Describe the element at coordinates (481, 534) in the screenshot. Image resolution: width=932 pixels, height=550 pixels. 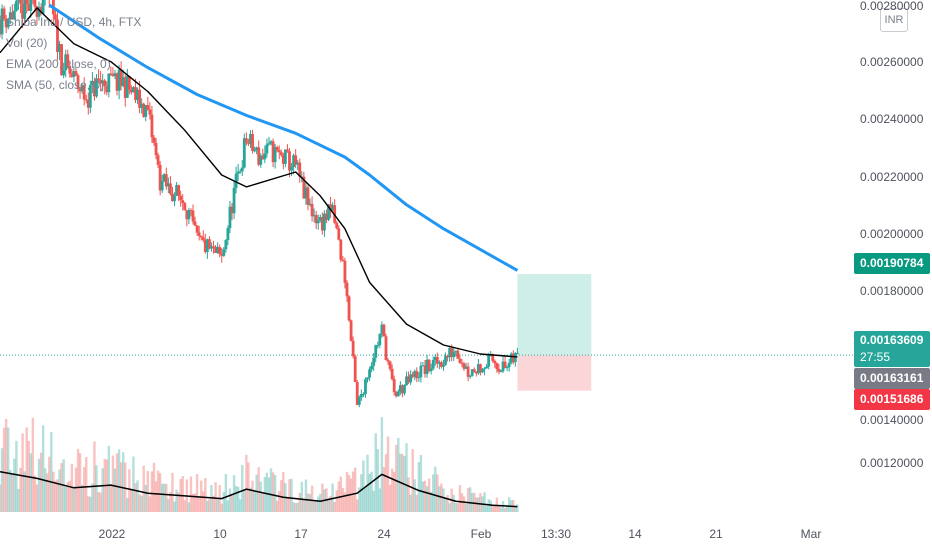
I see `x-tick: Feb` at that location.